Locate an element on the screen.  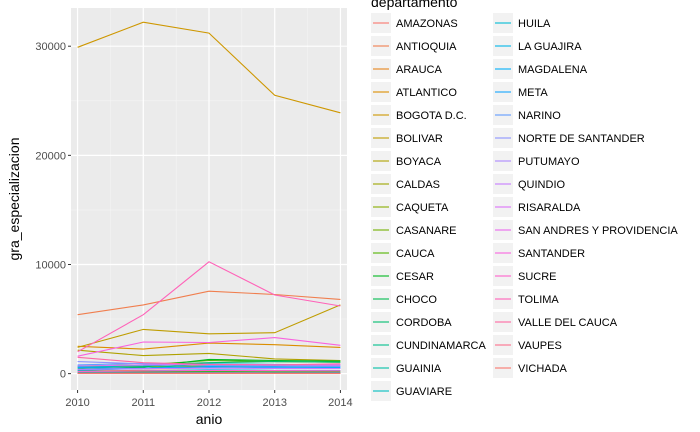
x-tick-label: 2010 is located at coordinates (77, 403).